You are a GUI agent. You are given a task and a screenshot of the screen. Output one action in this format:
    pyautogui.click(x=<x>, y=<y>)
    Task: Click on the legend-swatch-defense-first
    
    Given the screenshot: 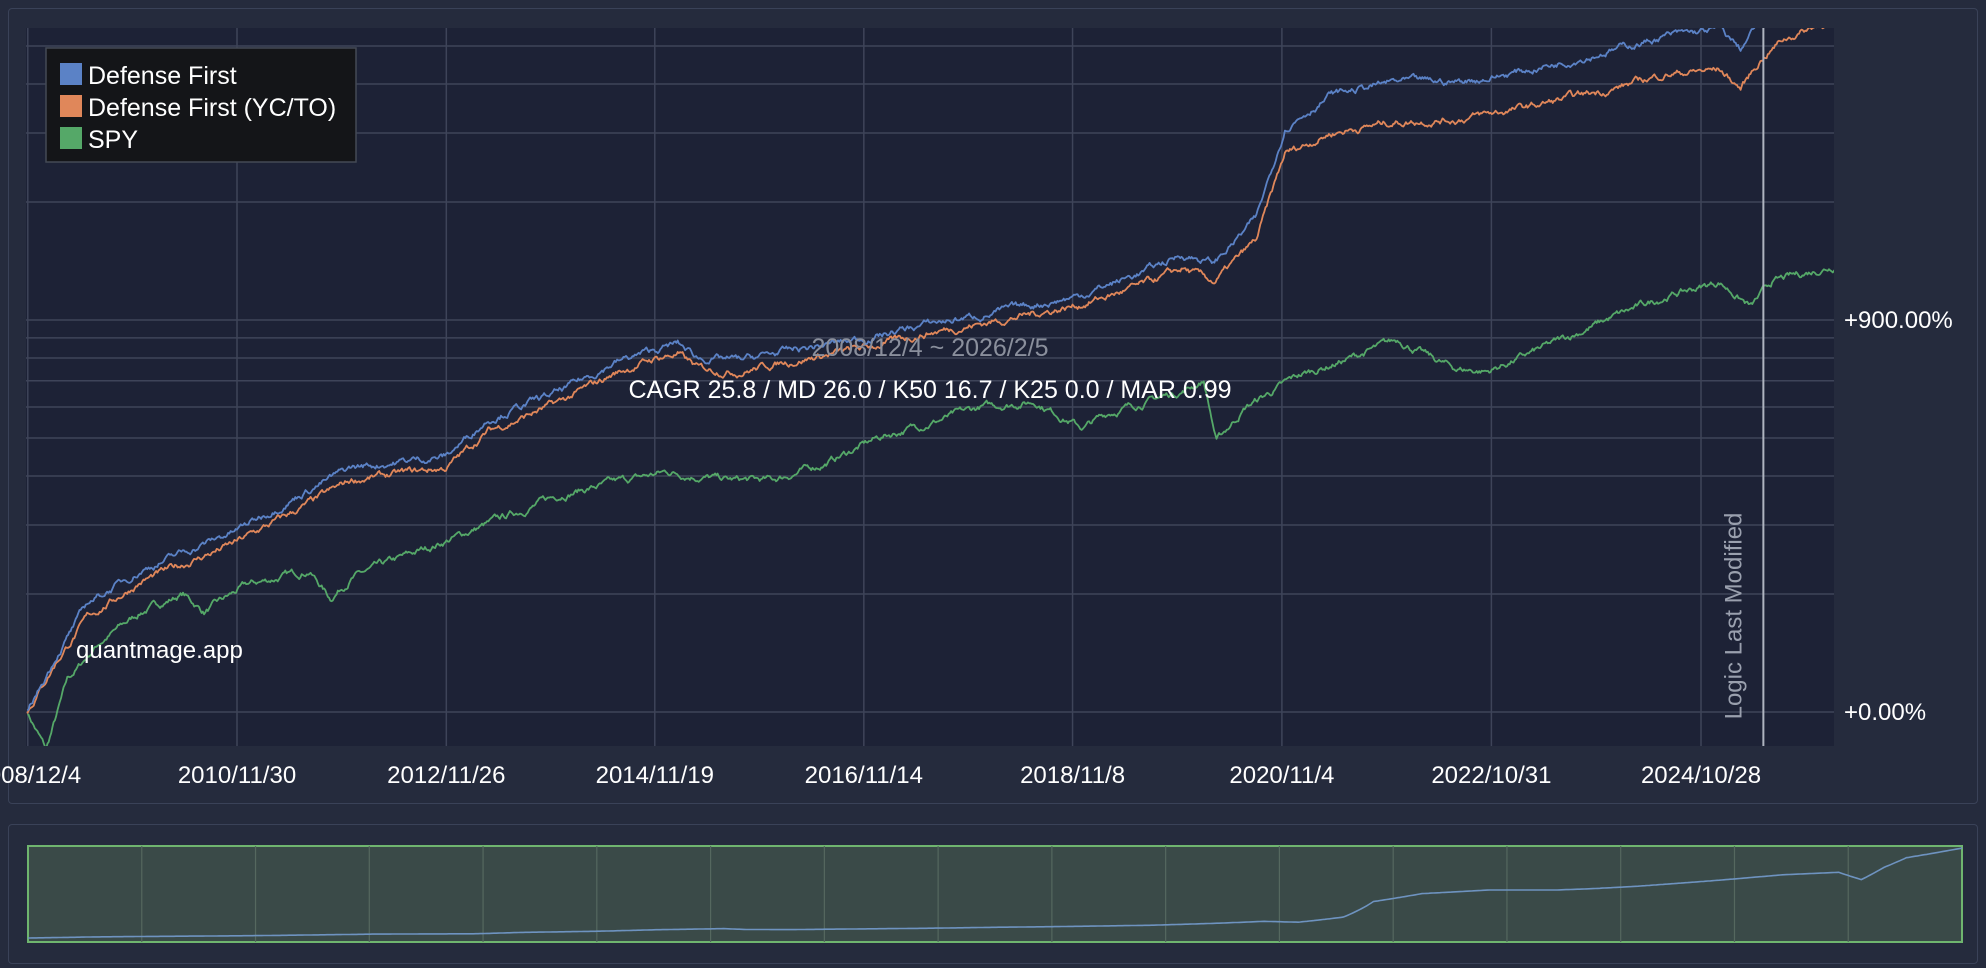 What is the action you would take?
    pyautogui.click(x=71, y=74)
    